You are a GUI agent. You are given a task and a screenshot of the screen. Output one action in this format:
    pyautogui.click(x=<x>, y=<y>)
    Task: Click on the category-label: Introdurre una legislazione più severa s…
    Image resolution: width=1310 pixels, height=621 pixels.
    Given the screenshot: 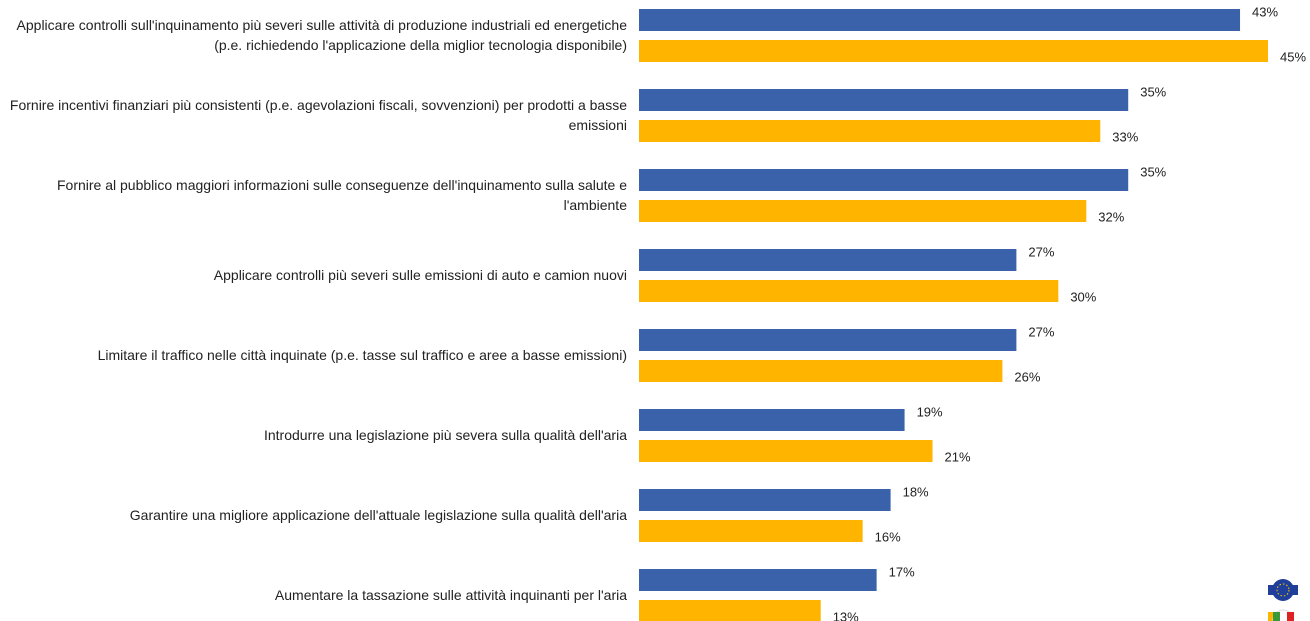 What is the action you would take?
    pyautogui.click(x=445, y=435)
    